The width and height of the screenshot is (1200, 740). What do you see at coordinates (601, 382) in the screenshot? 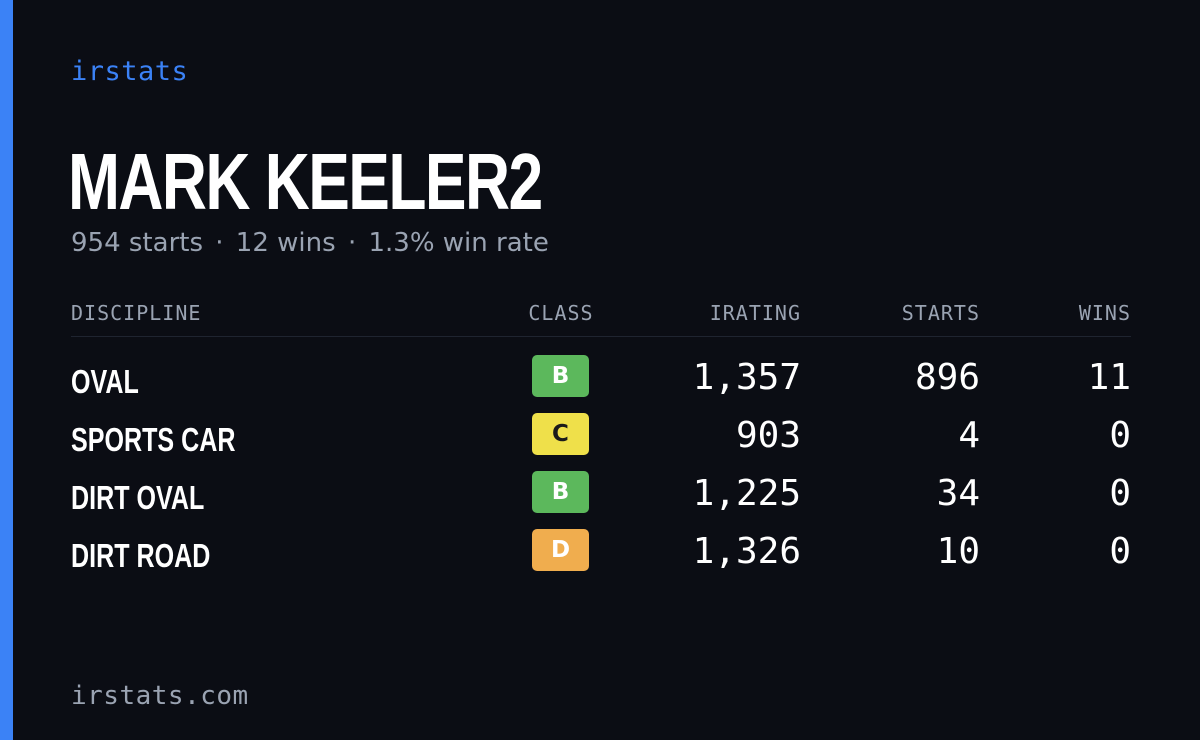
I see `table-row: OVAL B 1,357 896 11` at bounding box center [601, 382].